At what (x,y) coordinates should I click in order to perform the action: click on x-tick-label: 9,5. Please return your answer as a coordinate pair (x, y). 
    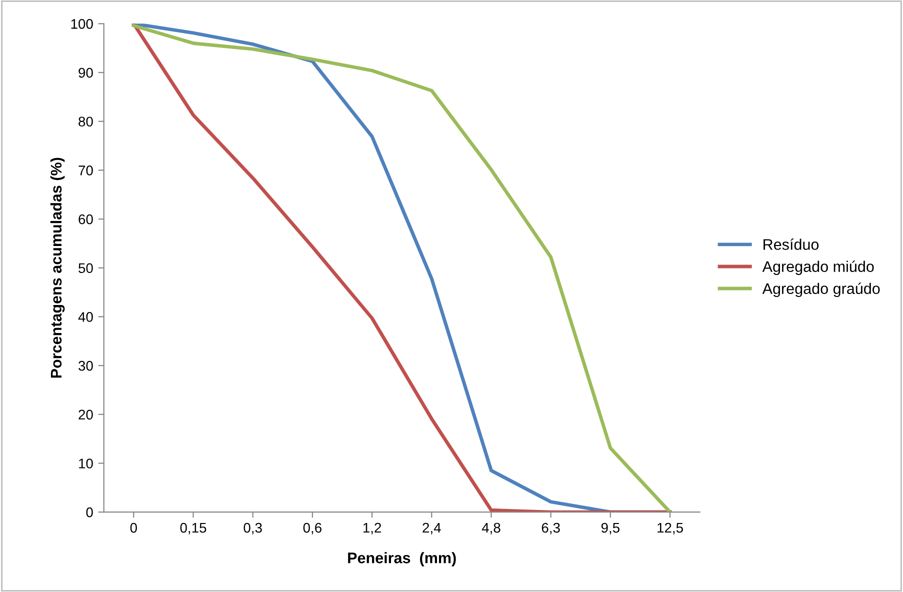
    Looking at the image, I should click on (610, 528).